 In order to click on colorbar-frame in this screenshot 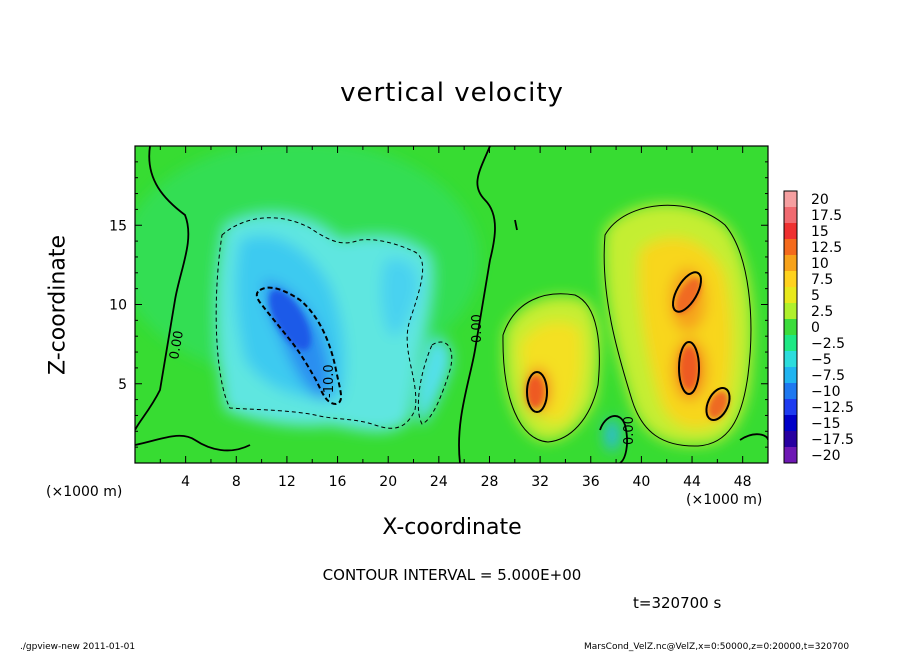, I will do `click(790, 327)`.